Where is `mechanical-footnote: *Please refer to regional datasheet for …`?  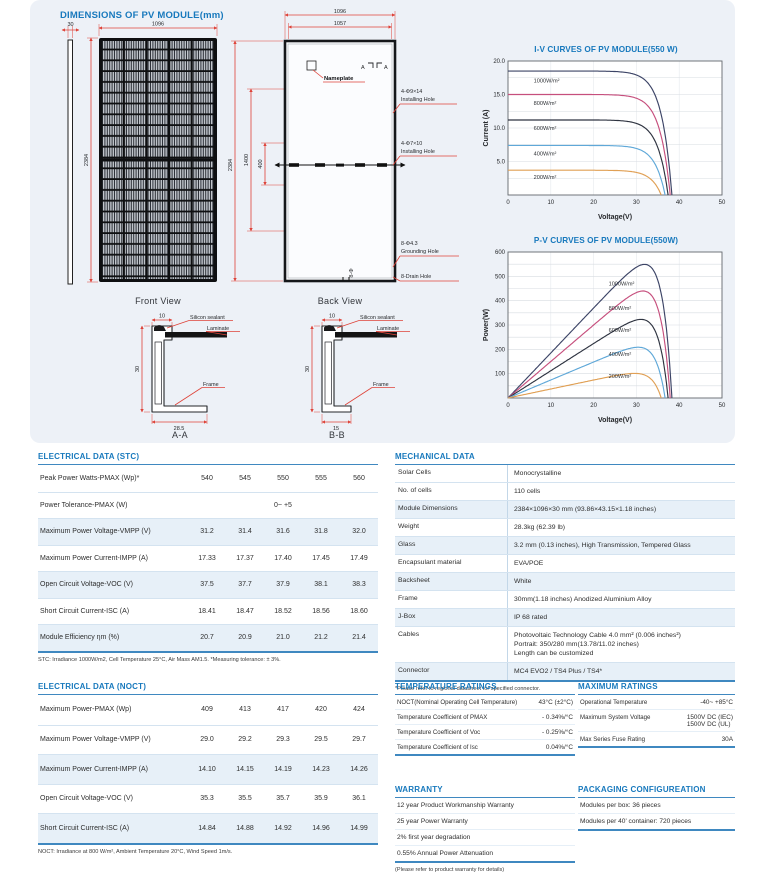 mechanical-footnote: *Please refer to regional datasheet for … is located at coordinates (468, 689).